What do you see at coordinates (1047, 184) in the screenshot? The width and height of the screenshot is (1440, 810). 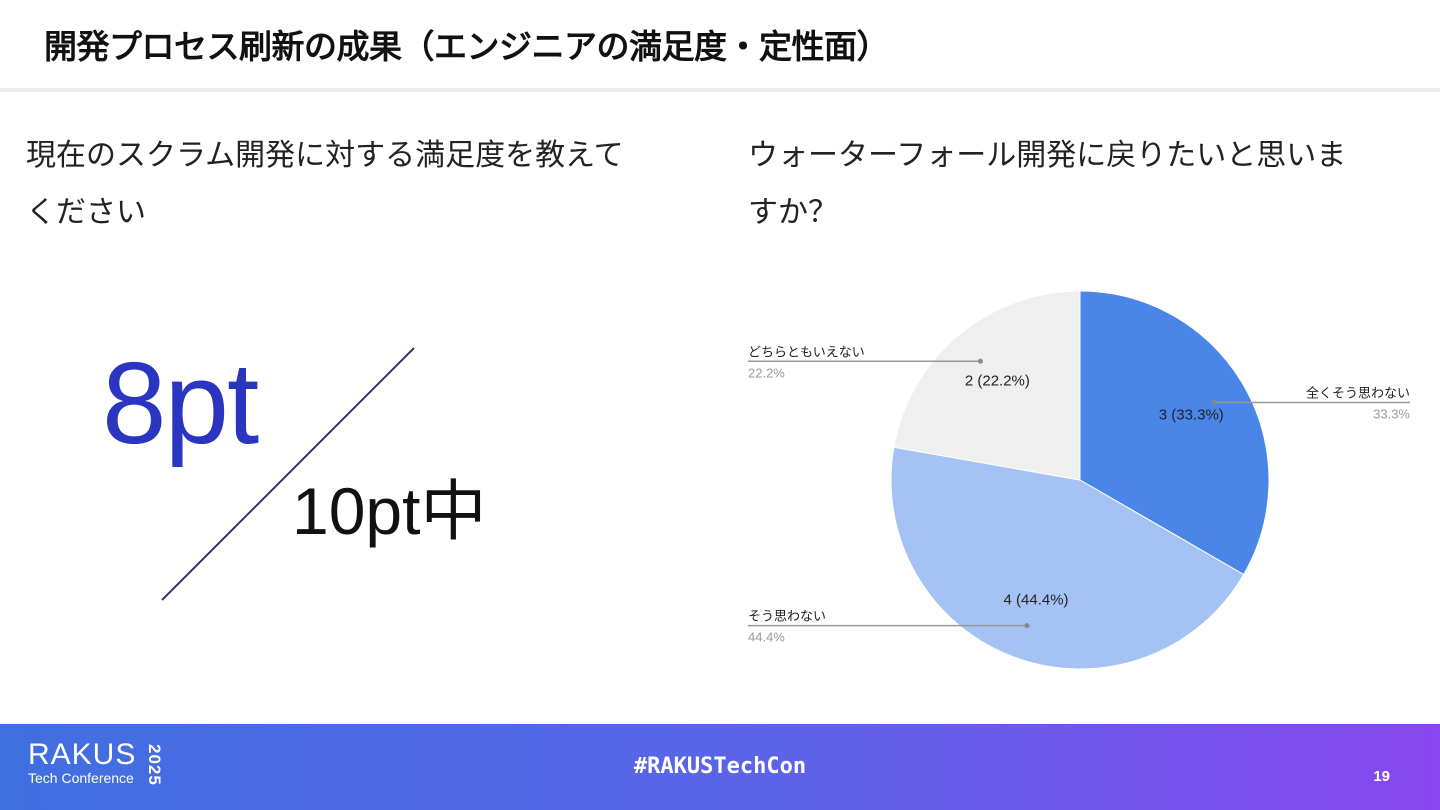 I see `waterfall-question: ウォーターフォール開発に戻りたいと思いますか？` at bounding box center [1047, 184].